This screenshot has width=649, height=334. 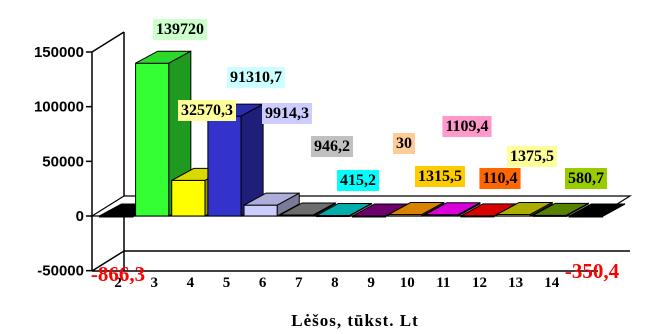 I want to click on data-label-text: 415,2, so click(x=358, y=180).